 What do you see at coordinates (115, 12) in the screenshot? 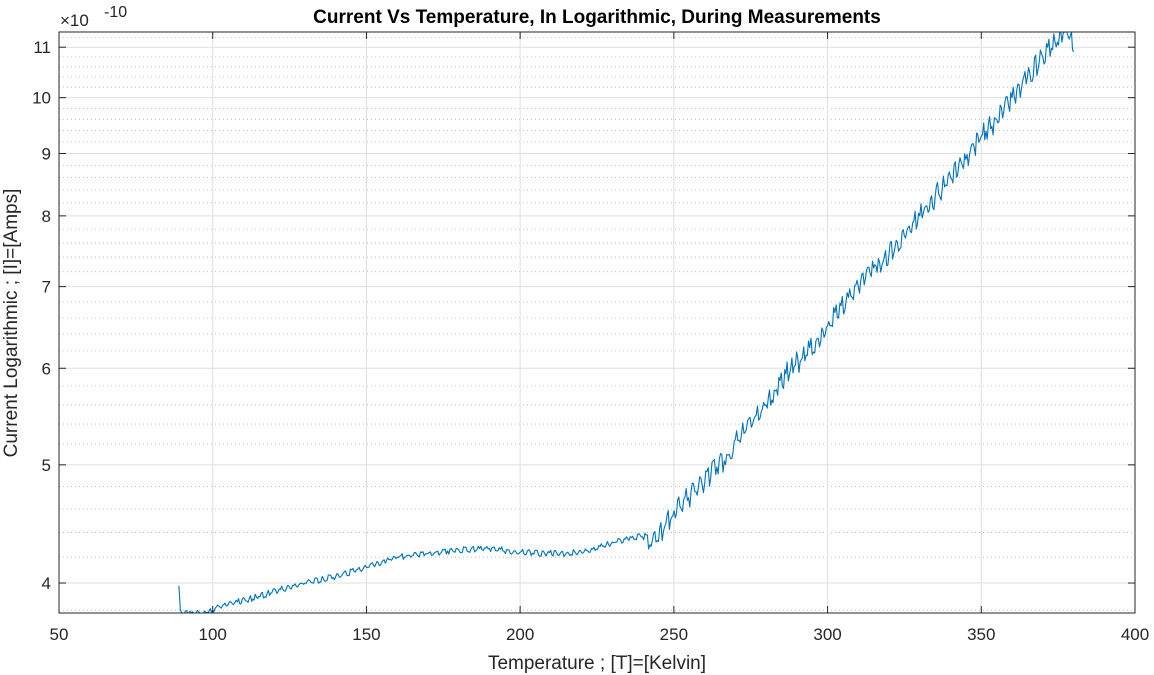
I see `y-exponent-power: -10` at bounding box center [115, 12].